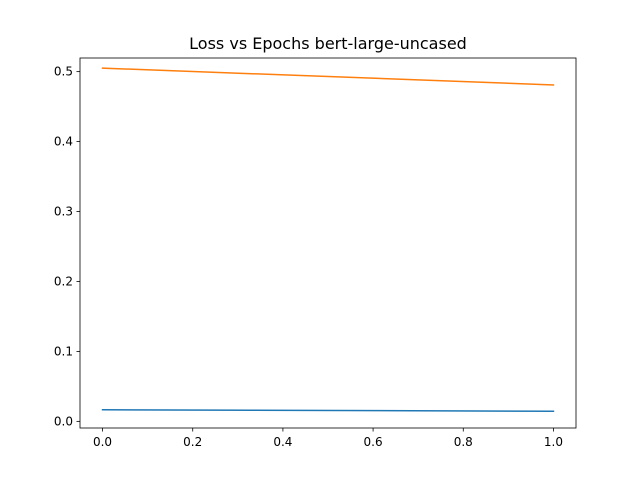 This screenshot has height=480, width=640. I want to click on x-tick-label: 0.0, so click(102, 442).